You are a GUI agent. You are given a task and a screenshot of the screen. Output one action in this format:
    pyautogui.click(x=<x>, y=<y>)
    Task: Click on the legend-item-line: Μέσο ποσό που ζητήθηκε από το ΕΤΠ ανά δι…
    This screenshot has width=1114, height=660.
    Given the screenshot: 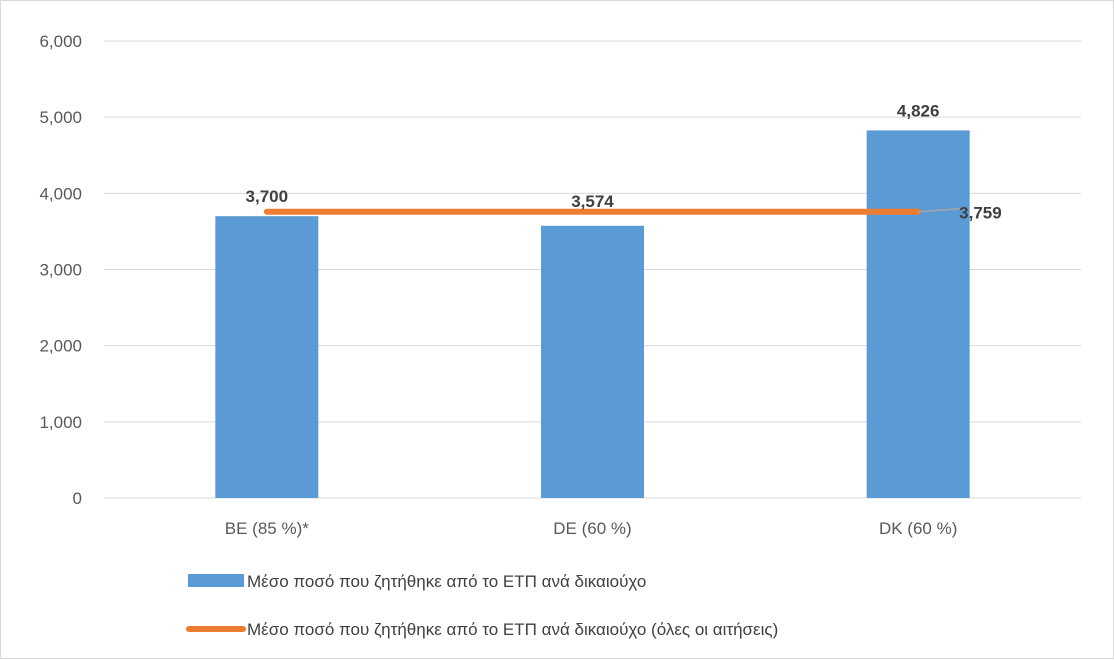 What is the action you would take?
    pyautogui.click(x=483, y=629)
    